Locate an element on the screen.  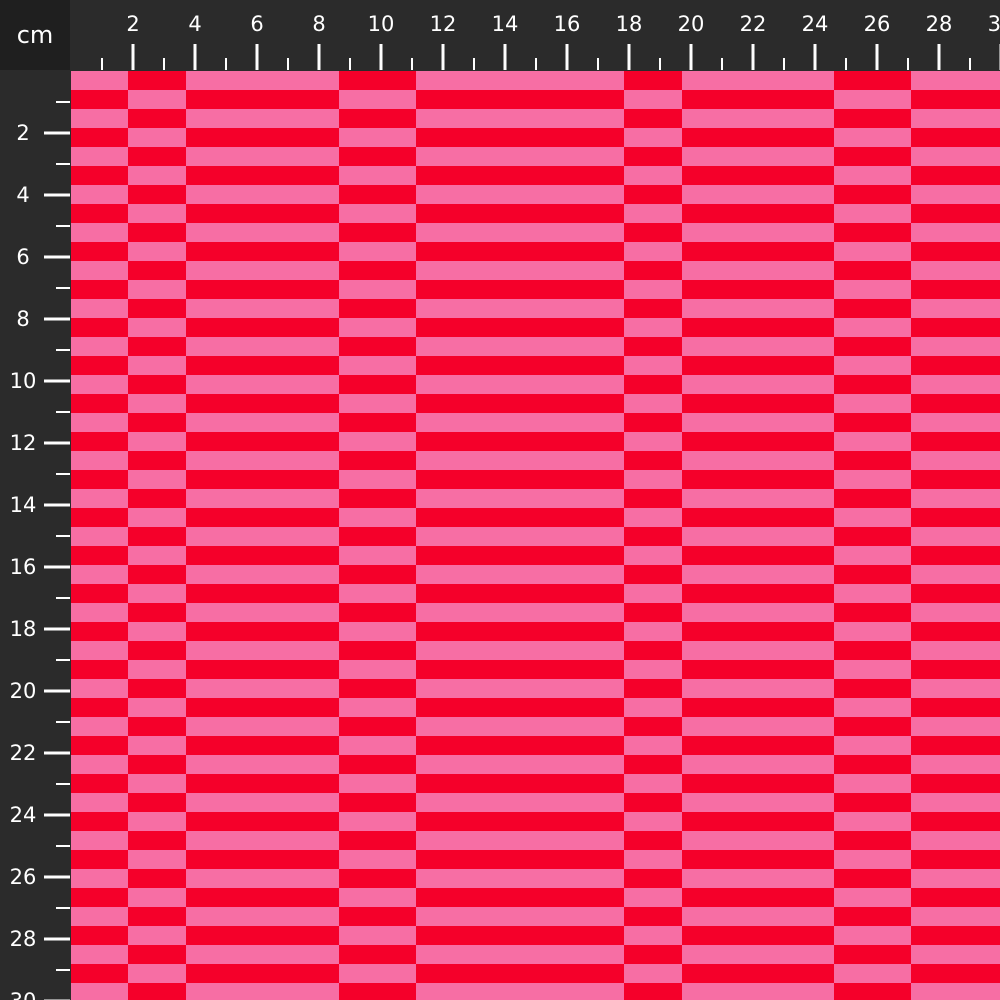
left-tick-label: 30 is located at coordinates (23, 994).